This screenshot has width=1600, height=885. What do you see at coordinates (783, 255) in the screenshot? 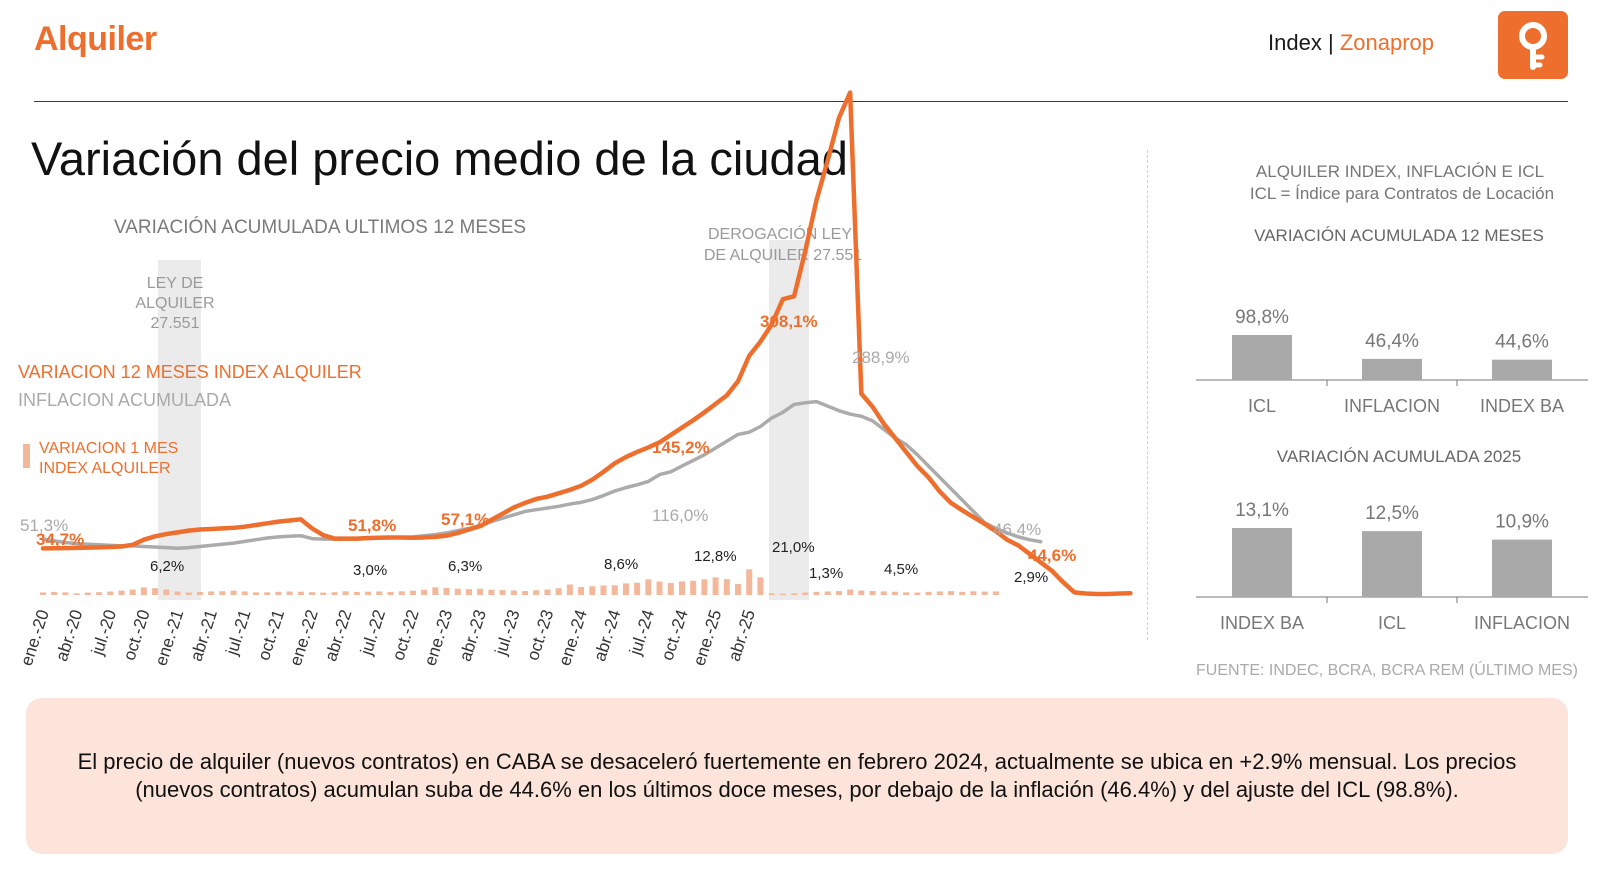
I see `annotation-derogacion-line2: DE ALQUILER 27.551` at bounding box center [783, 255].